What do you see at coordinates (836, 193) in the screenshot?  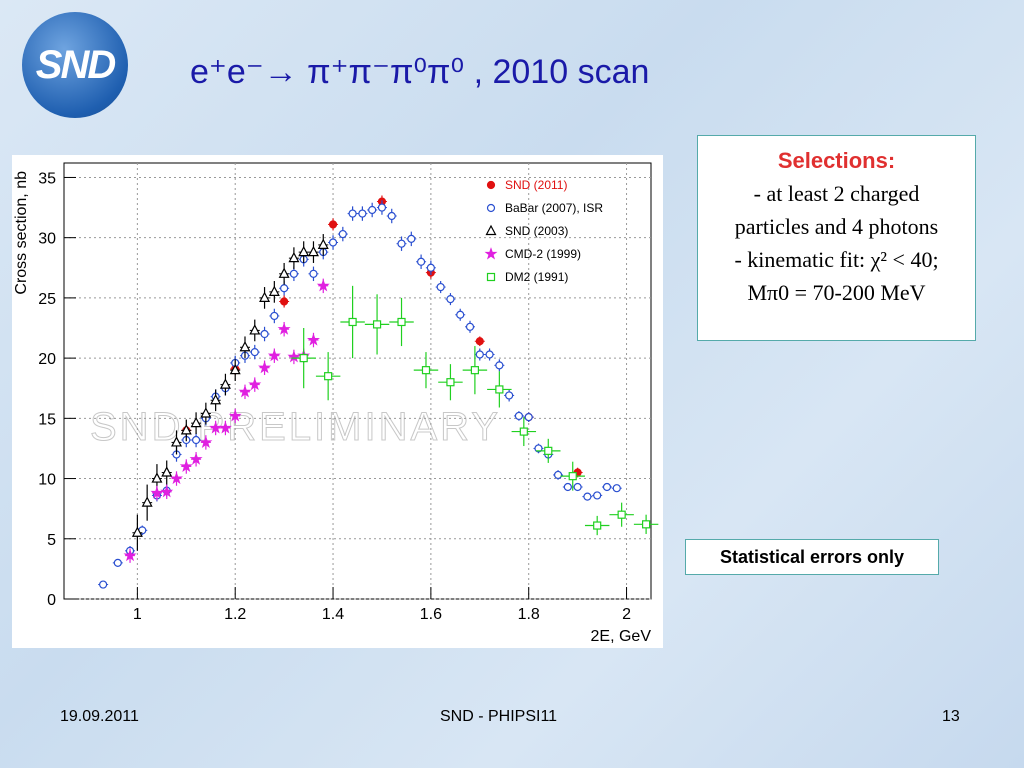 I see `selection-line: - at least 2 charged` at bounding box center [836, 193].